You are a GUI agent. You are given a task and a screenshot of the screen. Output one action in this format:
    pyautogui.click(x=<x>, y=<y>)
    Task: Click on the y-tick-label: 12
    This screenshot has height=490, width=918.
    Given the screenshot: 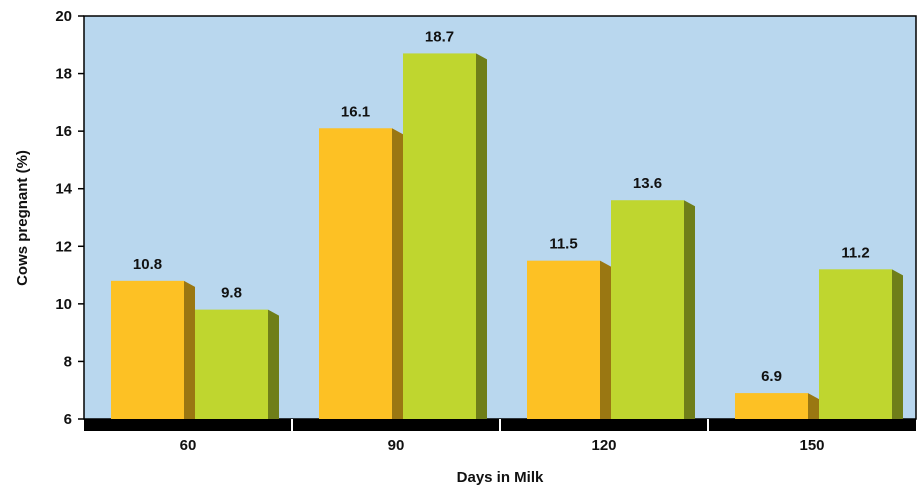 What is the action you would take?
    pyautogui.click(x=63, y=246)
    